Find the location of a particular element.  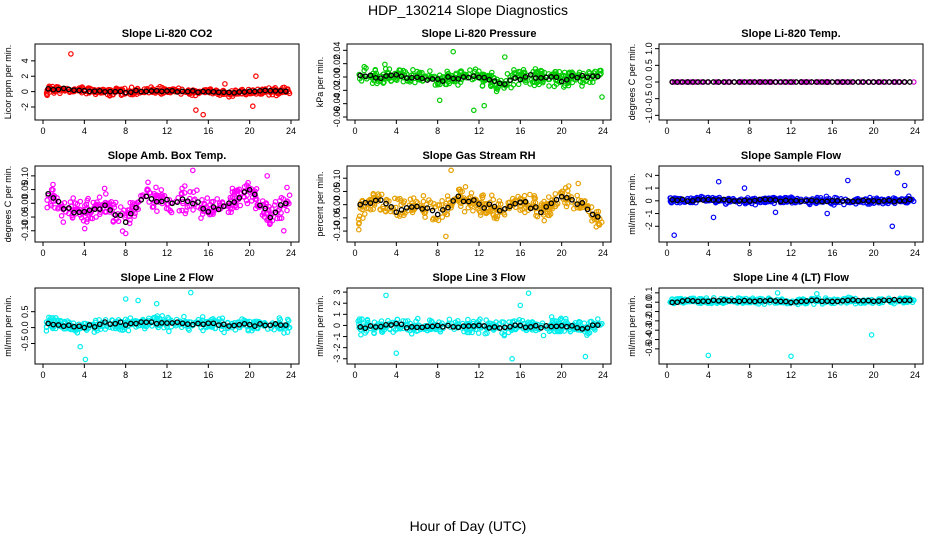

y-tick-label: 0.5 is located at coordinates (649, 65).